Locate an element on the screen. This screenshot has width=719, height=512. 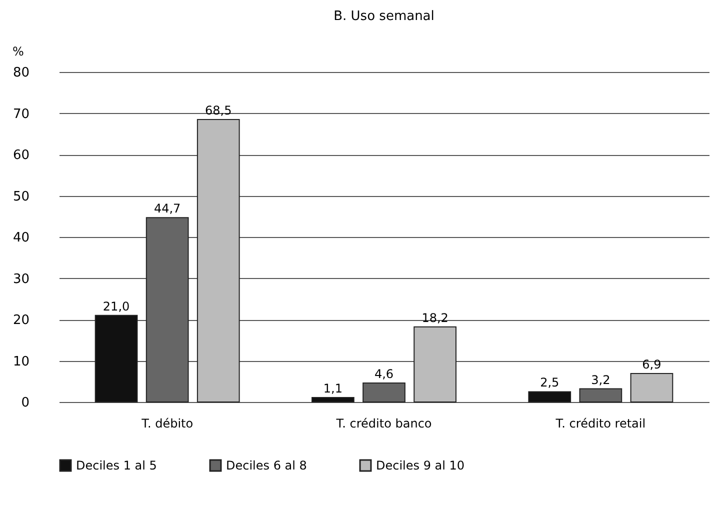
y-axis-title: % is located at coordinates (18, 51).